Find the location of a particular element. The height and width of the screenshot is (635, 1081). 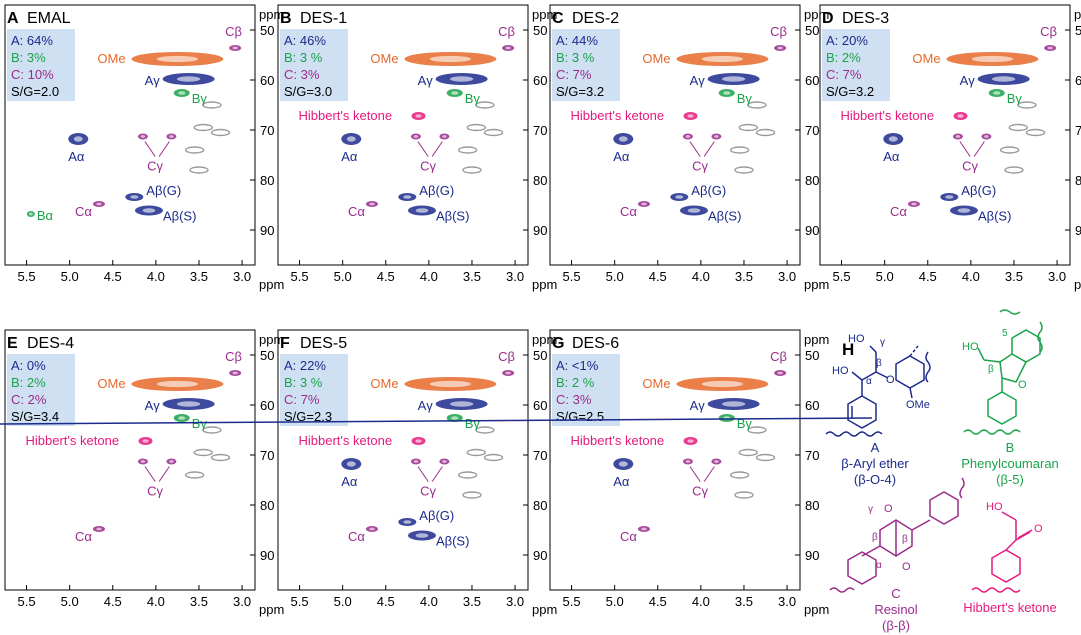

composition-b: B: 2% is located at coordinates (843, 57).